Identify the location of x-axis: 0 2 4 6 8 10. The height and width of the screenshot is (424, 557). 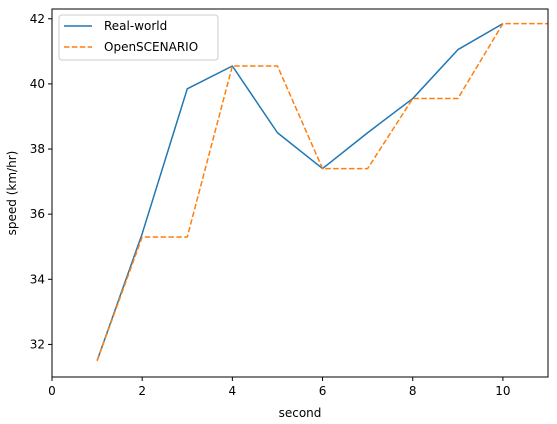
(279, 387).